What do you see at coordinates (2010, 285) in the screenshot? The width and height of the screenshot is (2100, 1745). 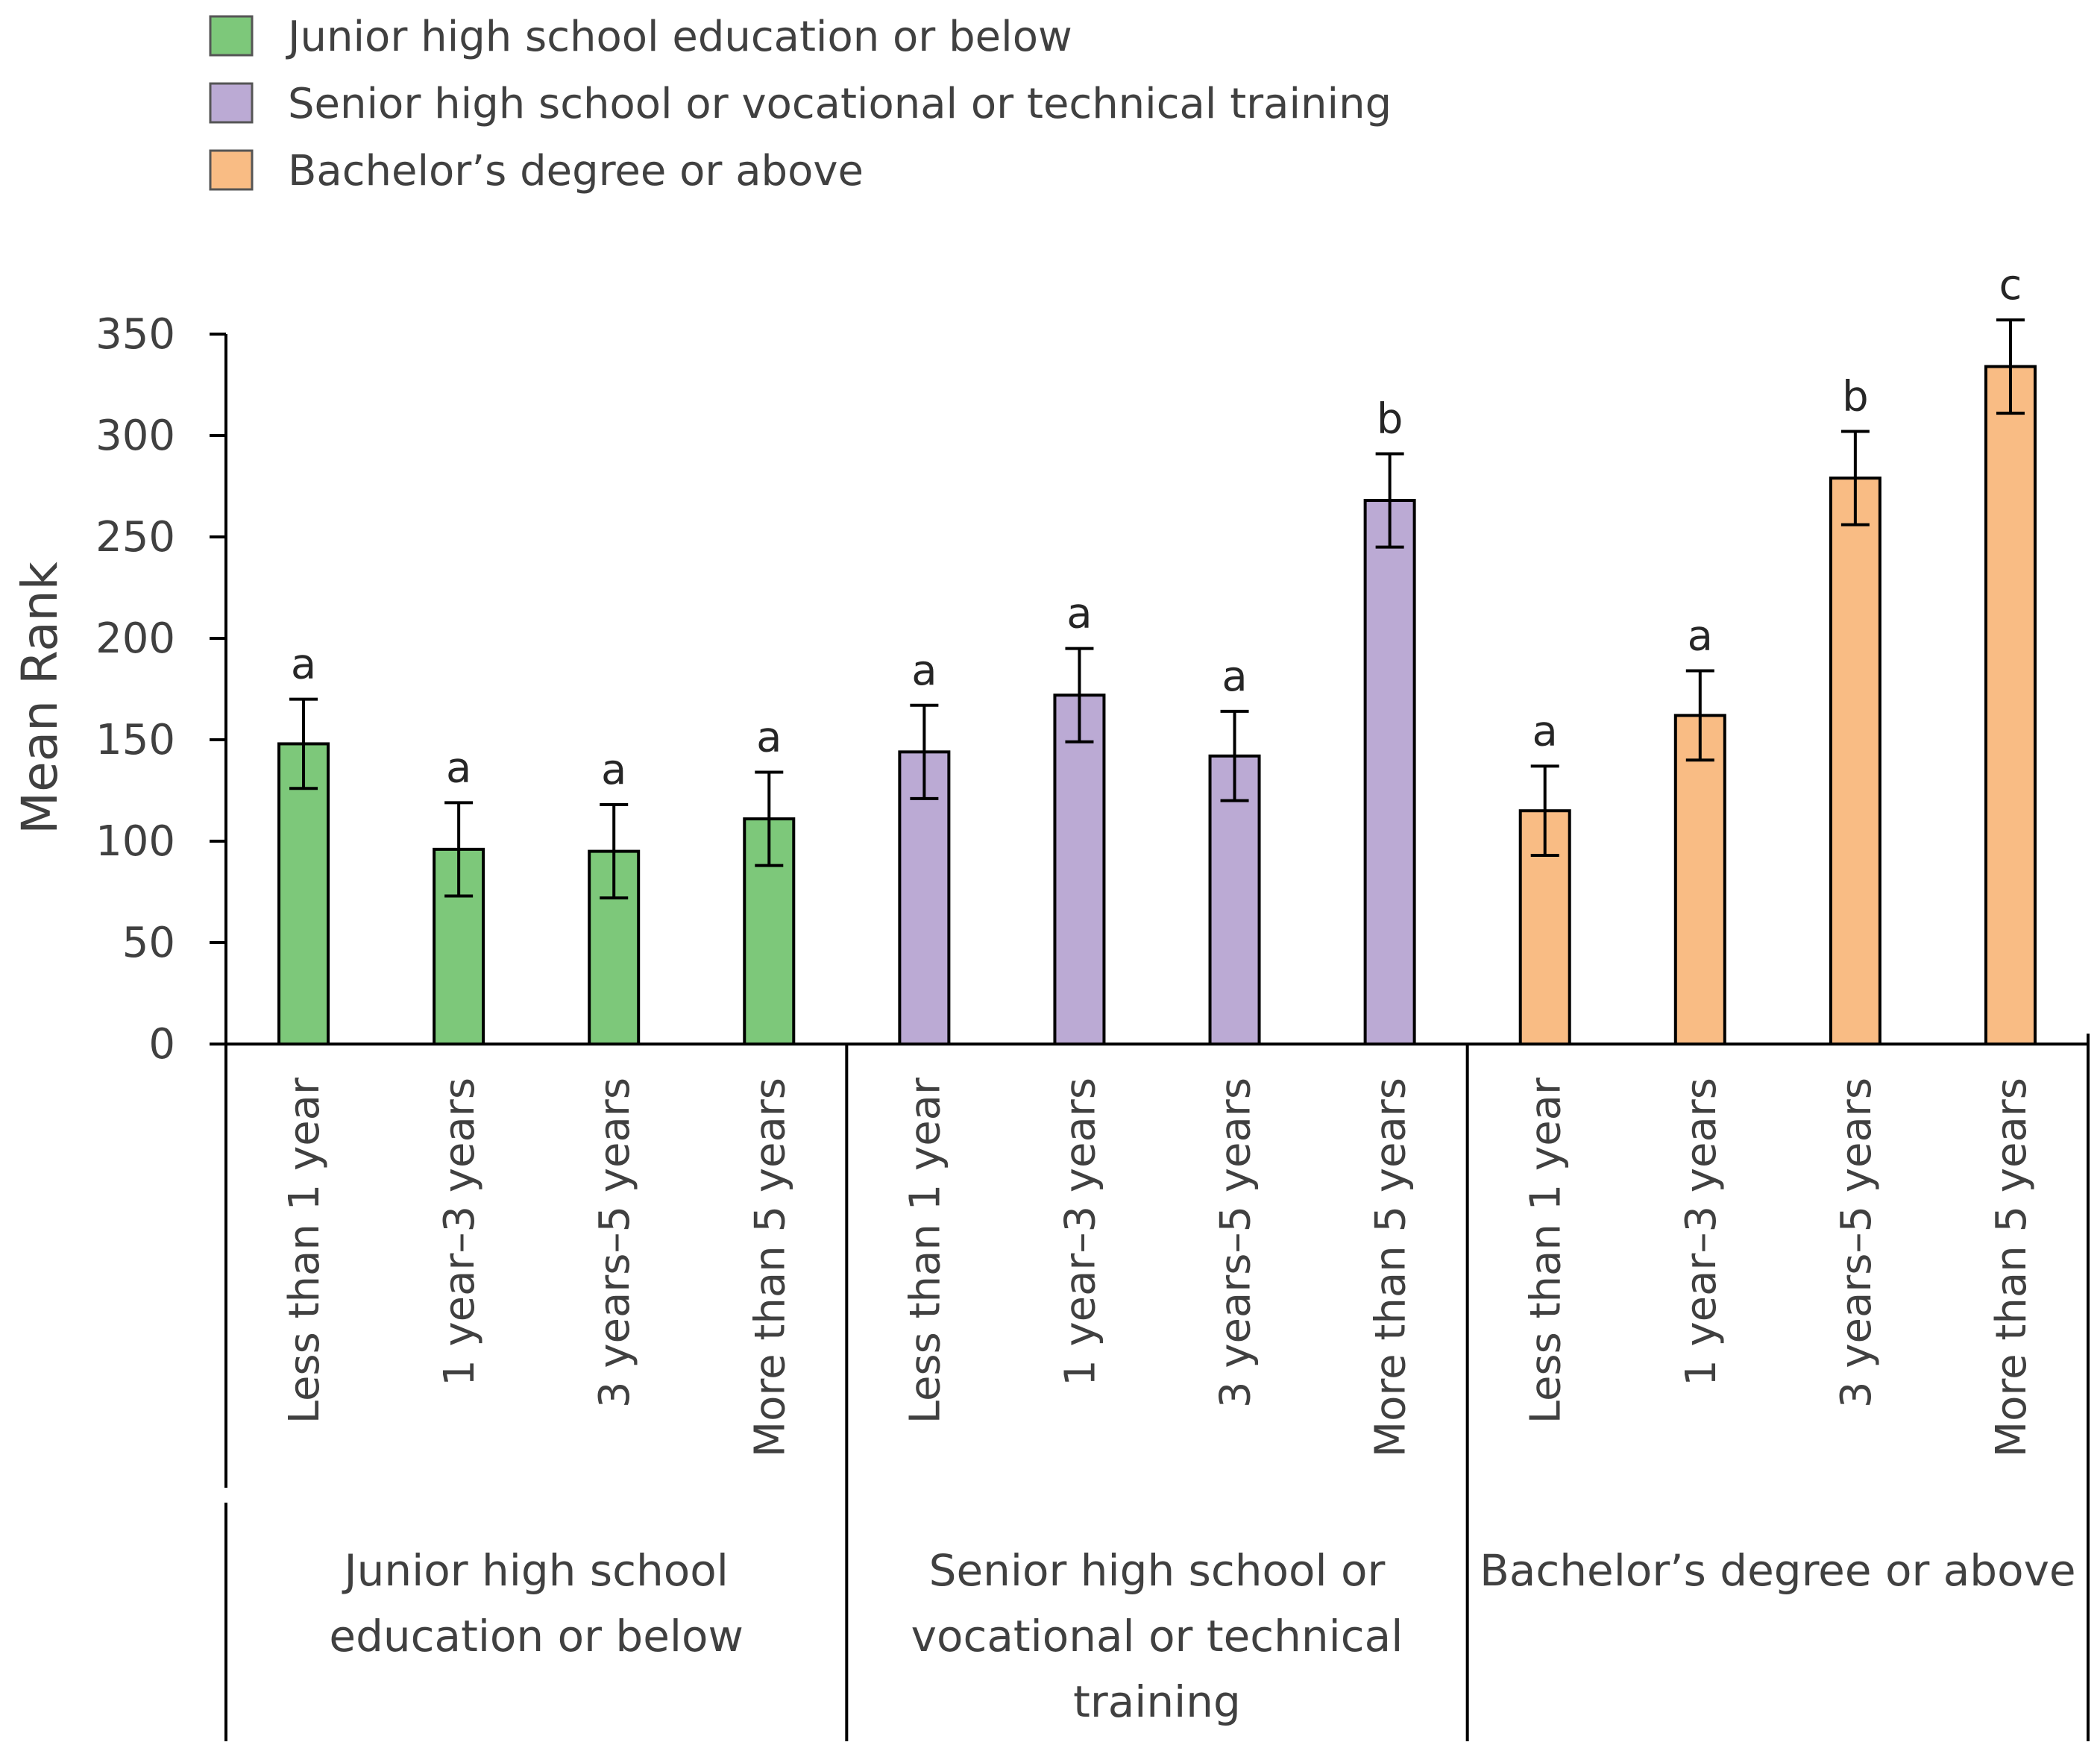 I see `significance-letter: c` at bounding box center [2010, 285].